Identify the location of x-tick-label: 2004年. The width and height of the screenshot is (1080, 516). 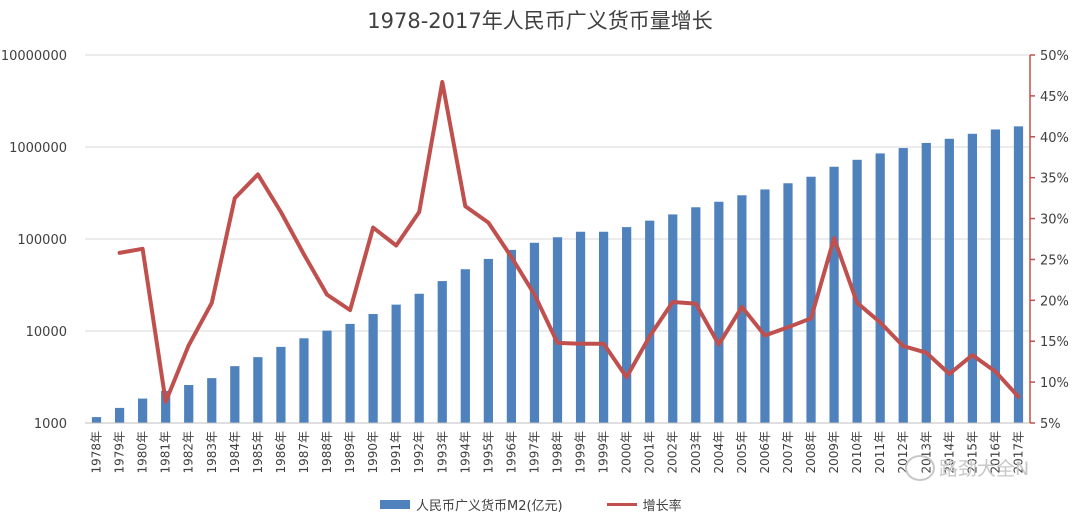
(719, 452).